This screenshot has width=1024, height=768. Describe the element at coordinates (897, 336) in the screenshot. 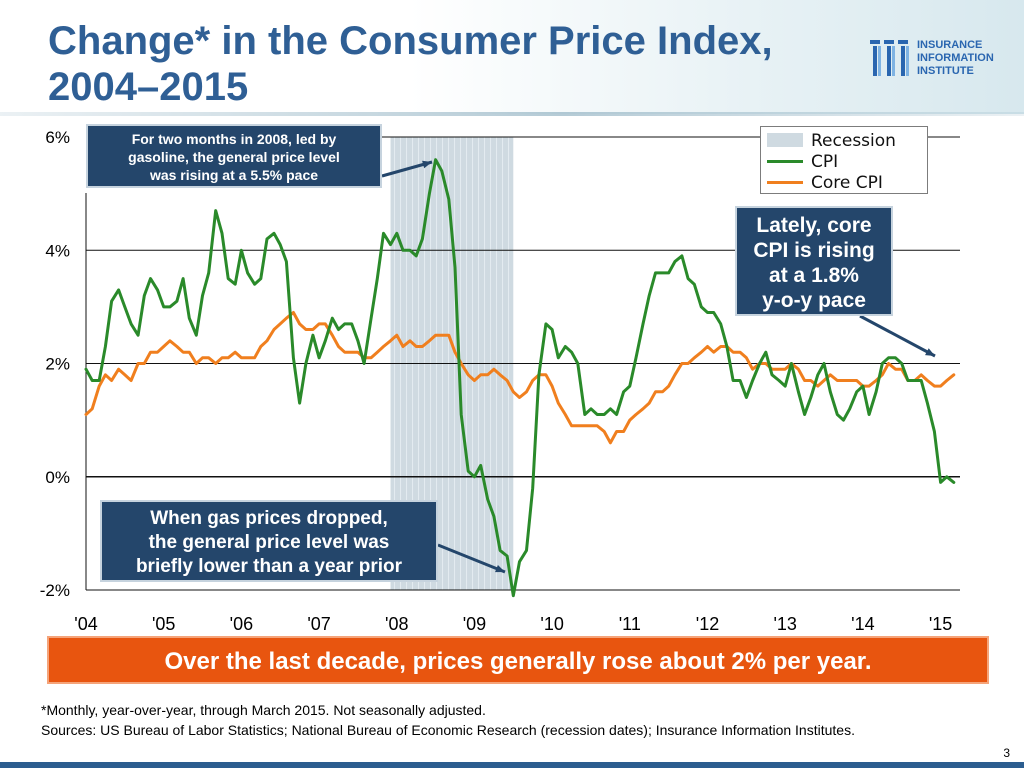

I see `callout-core-pointer` at that location.